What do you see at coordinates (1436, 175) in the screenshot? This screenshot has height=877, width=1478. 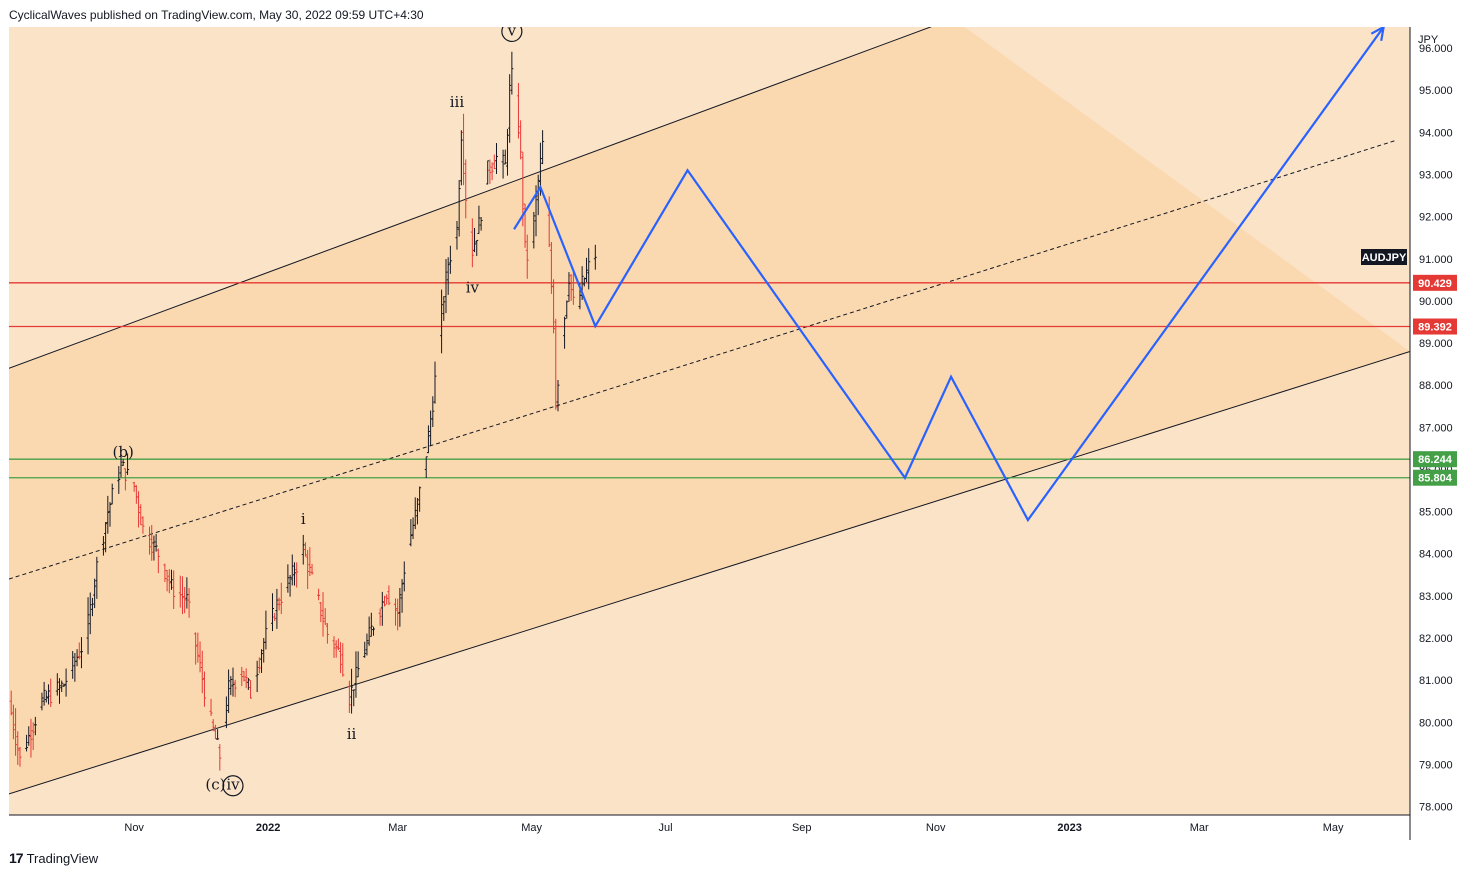 I see `price-tick-label: 93.000` at bounding box center [1436, 175].